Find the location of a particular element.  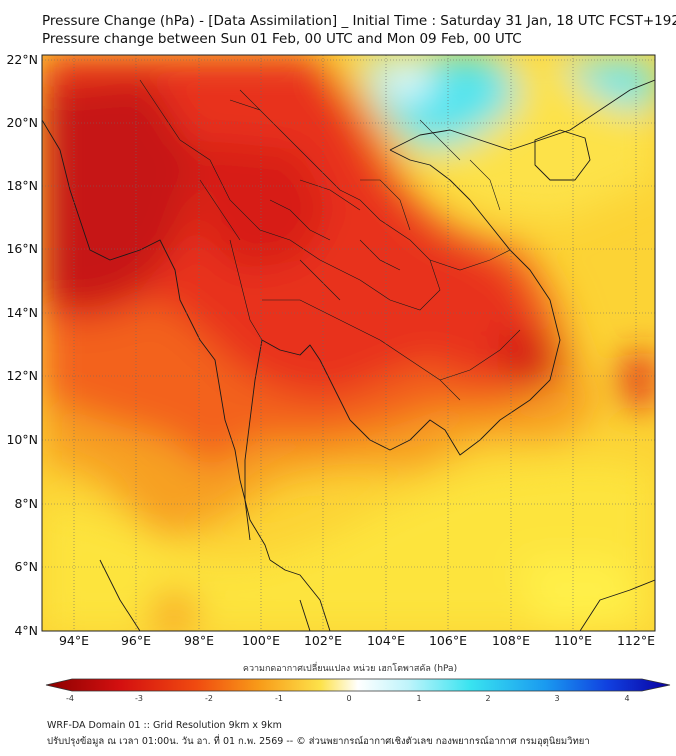

lon-label: 106°E is located at coordinates (448, 640).